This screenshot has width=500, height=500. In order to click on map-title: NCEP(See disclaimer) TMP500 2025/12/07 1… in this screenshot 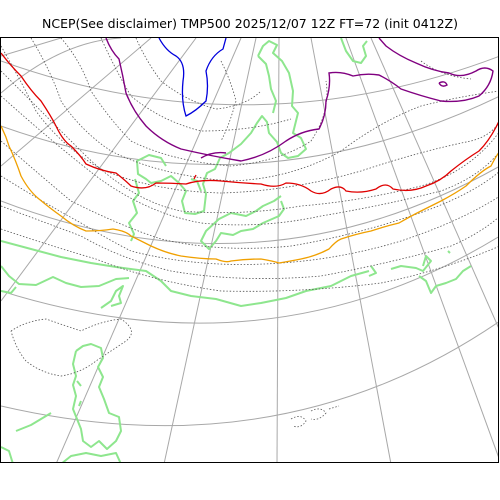, I will do `click(249, 23)`.